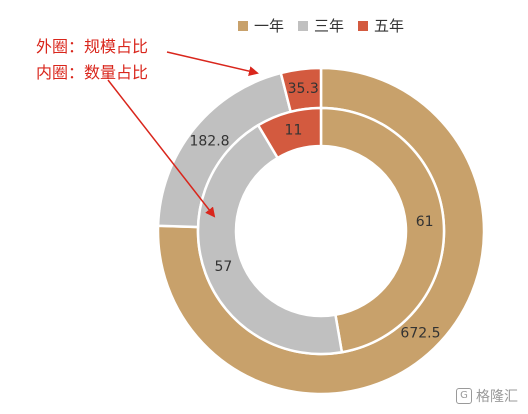 The width and height of the screenshot is (528, 414). I want to click on outer-ring-annotation: 外圈：规模占比, so click(92, 46).